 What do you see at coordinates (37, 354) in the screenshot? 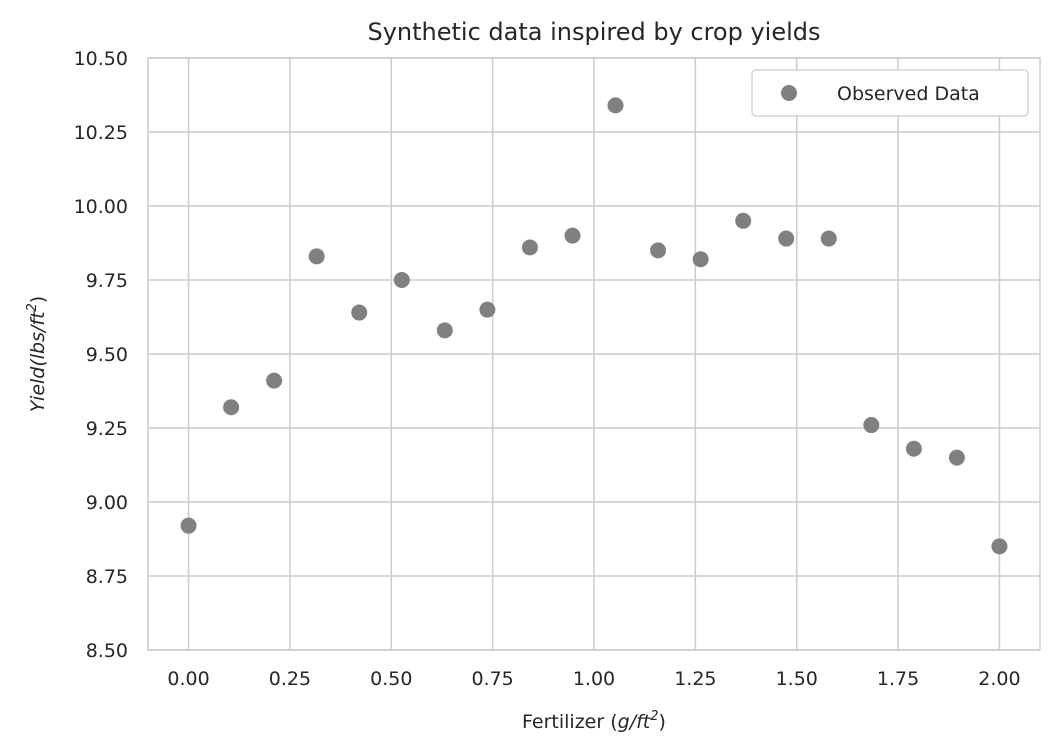
I see `y-axis-label: Yield(lbs/ft2)` at bounding box center [37, 354].